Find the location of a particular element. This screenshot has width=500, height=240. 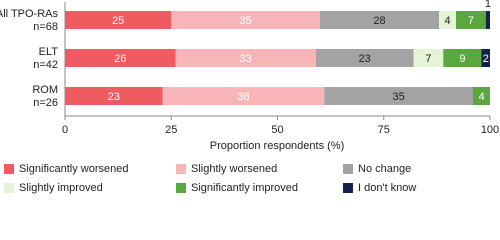

y-tick-sublabel: n=42 is located at coordinates (45, 65).